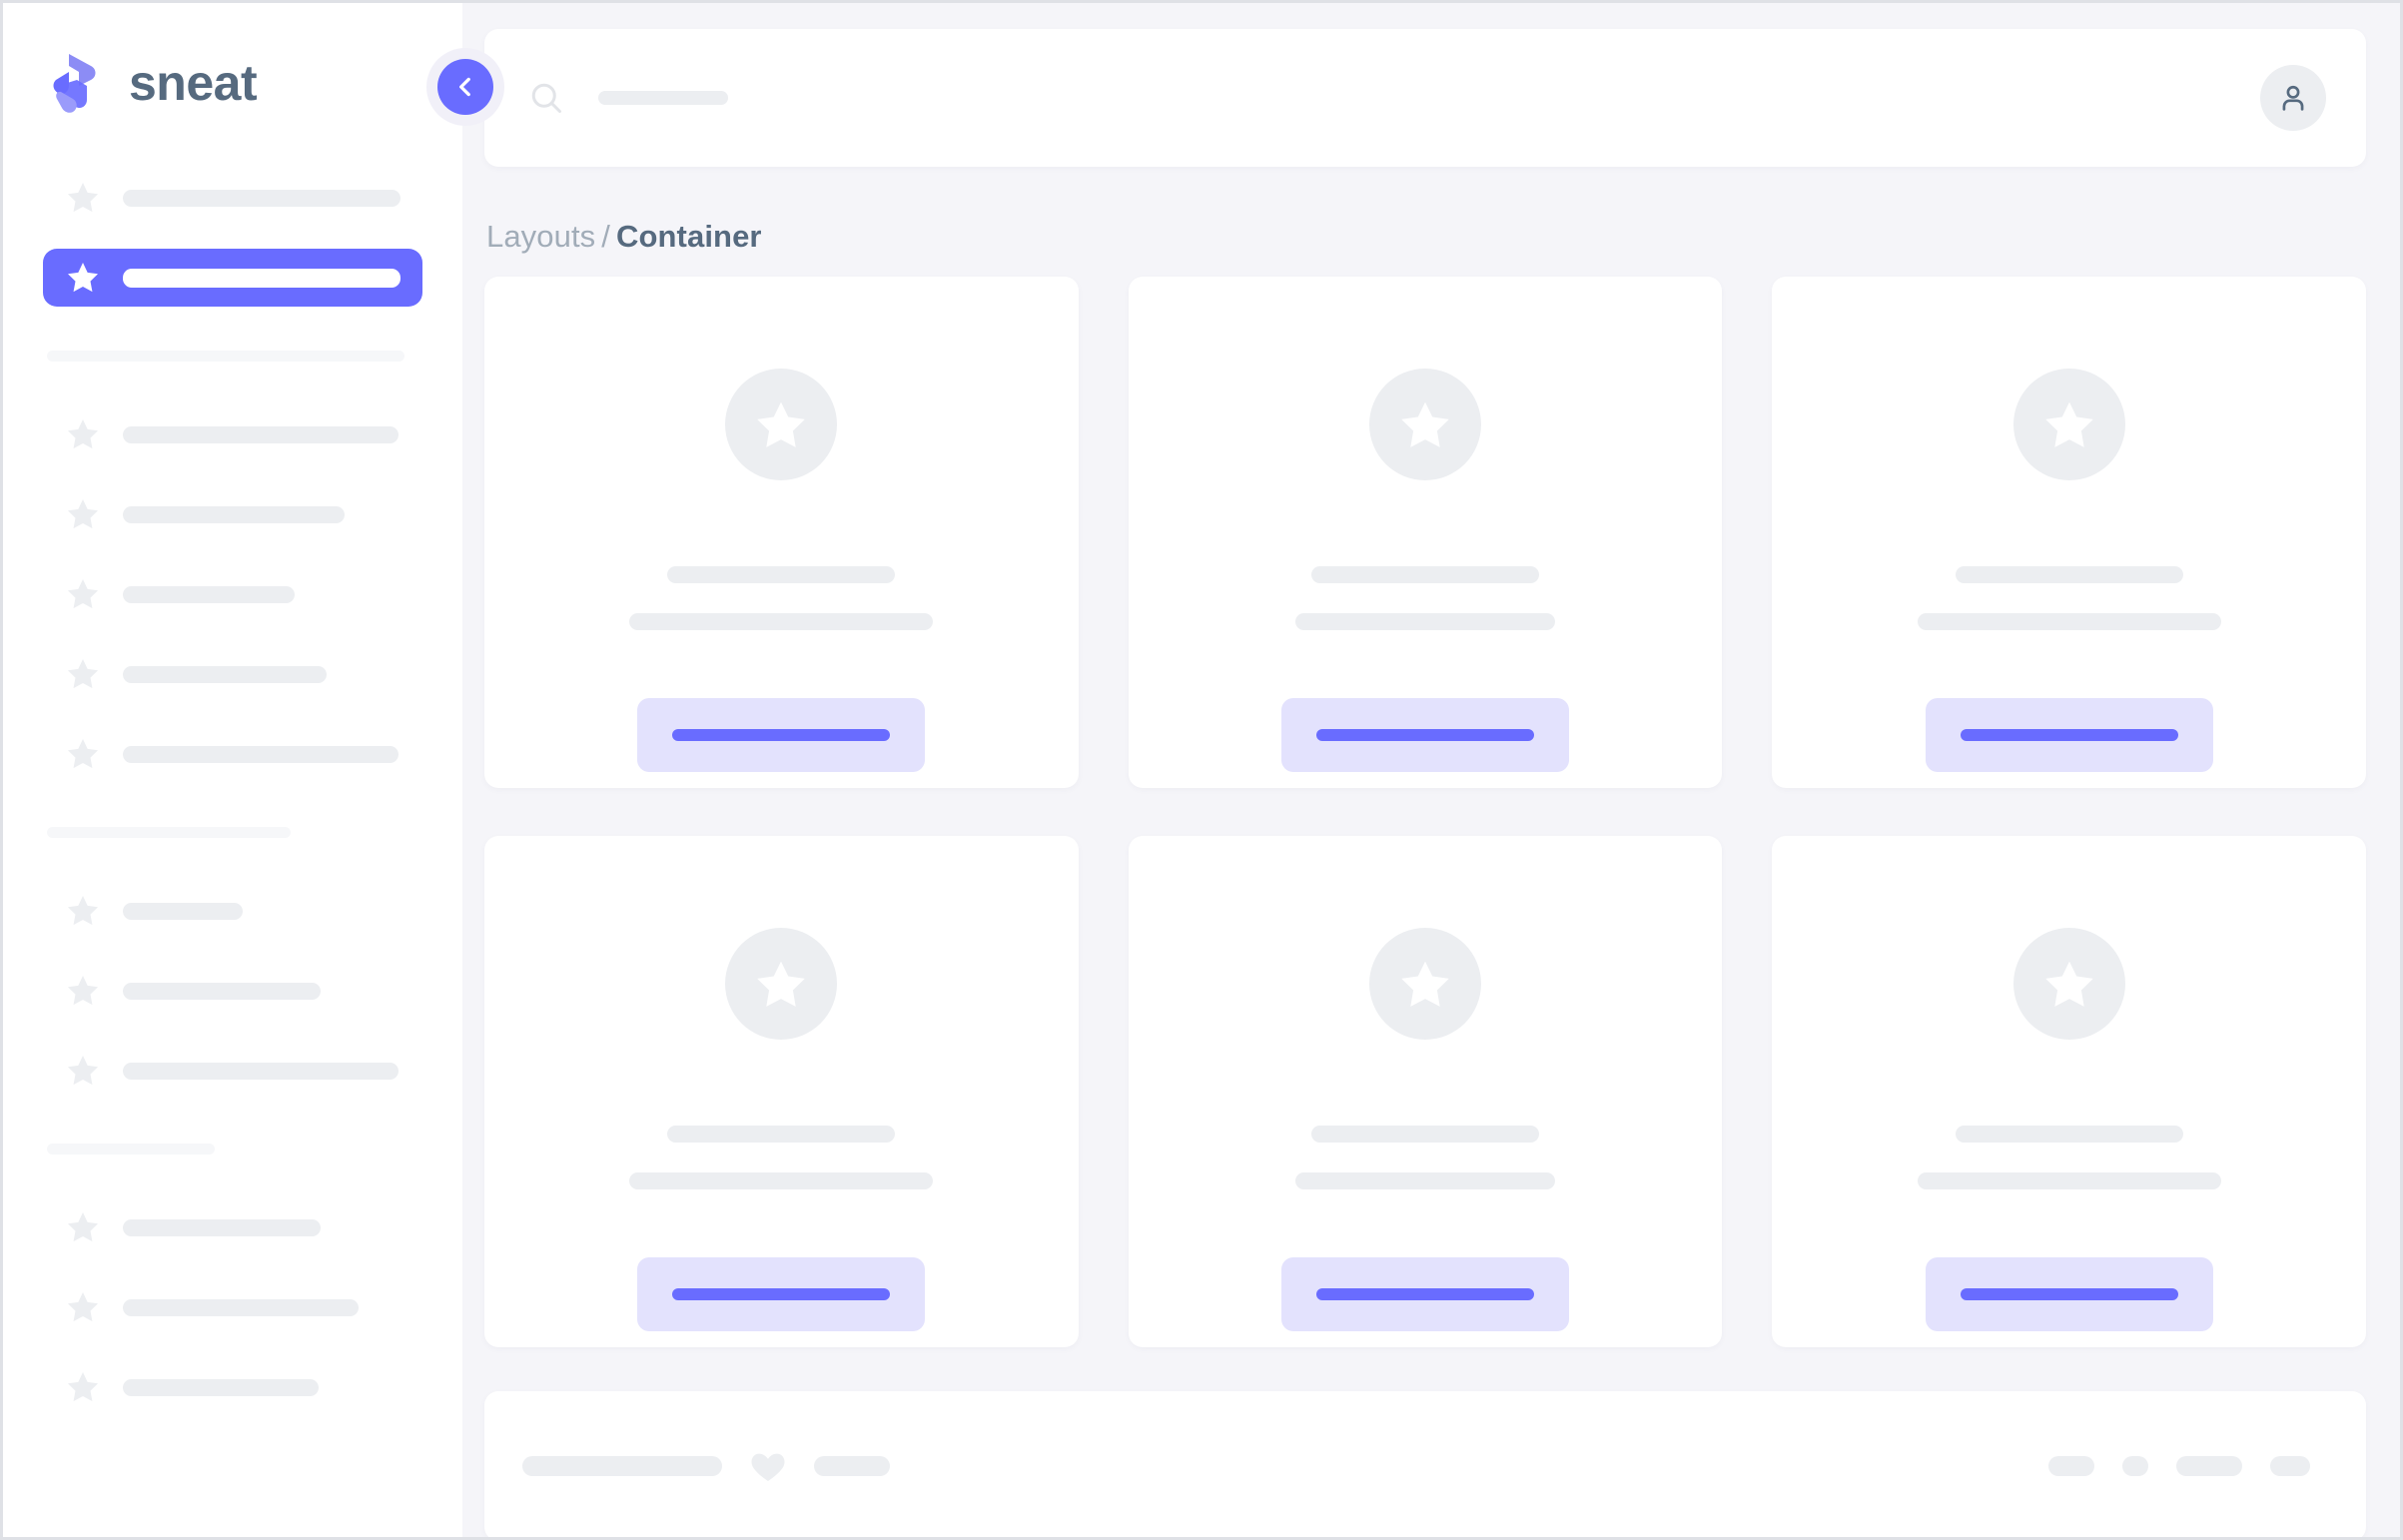  What do you see at coordinates (233, 793) in the screenshot?
I see `sidebar-nav` at bounding box center [233, 793].